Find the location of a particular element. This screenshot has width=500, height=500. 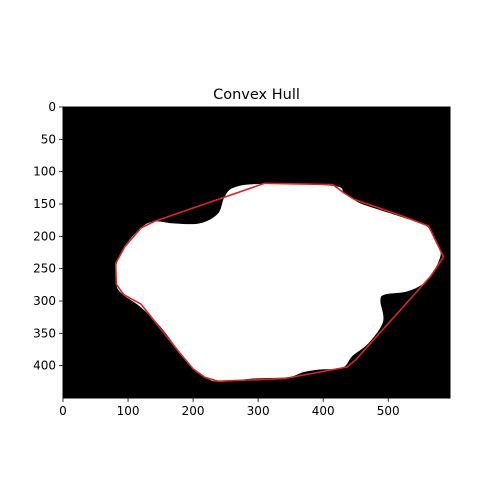

chart-title: Convex Hull is located at coordinates (256, 95).